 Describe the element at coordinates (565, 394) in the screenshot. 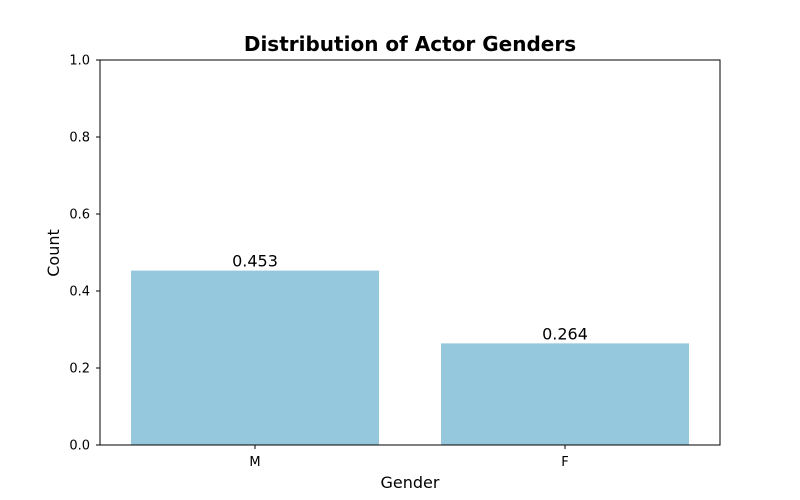

I see `bar-f` at that location.